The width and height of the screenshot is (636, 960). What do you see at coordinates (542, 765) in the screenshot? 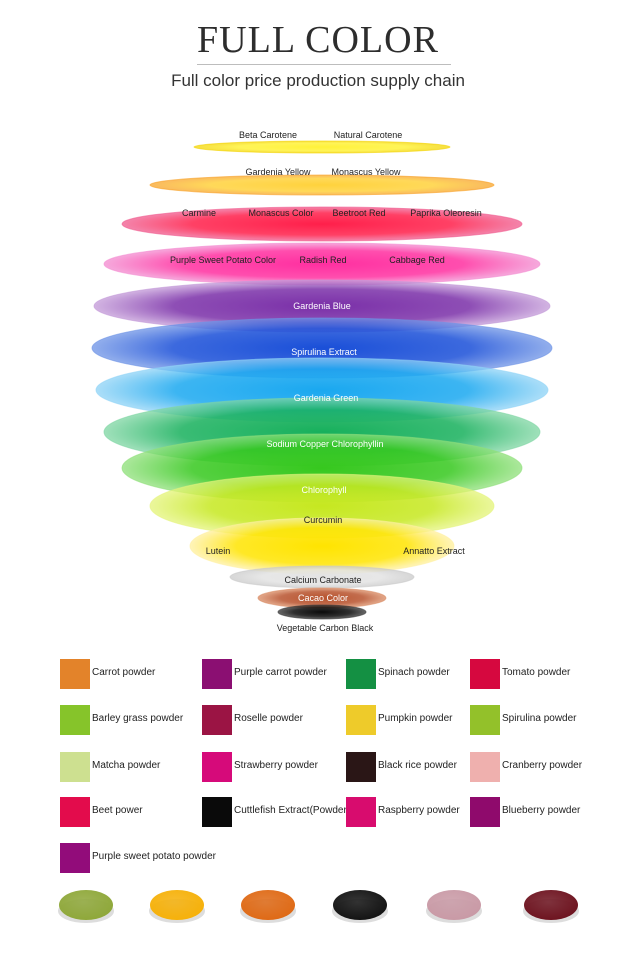
I see `powder-label: Cranberry powder` at bounding box center [542, 765].